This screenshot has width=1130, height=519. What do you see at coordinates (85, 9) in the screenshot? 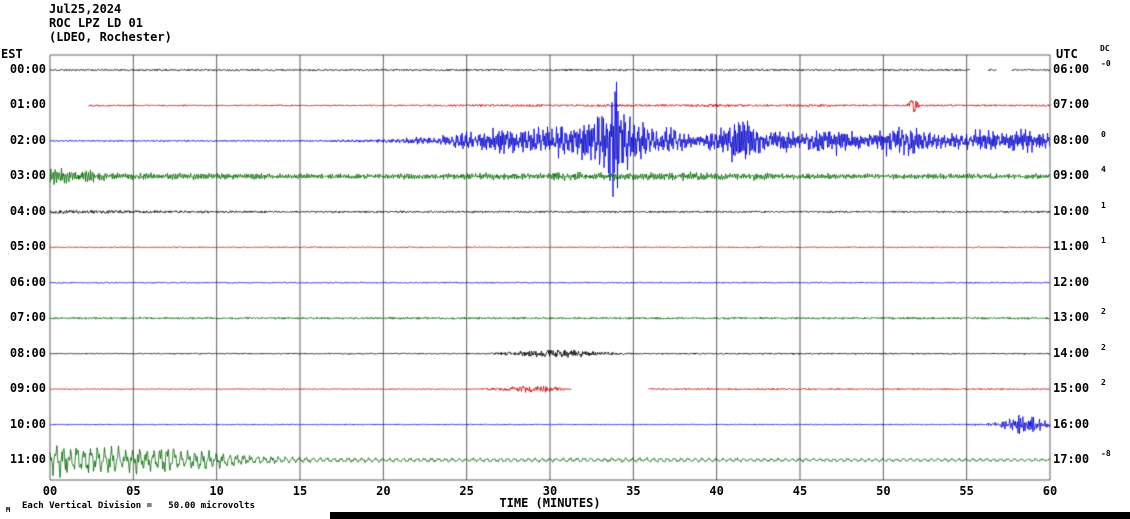
I see `header-date: Jul25,2024` at bounding box center [85, 9].